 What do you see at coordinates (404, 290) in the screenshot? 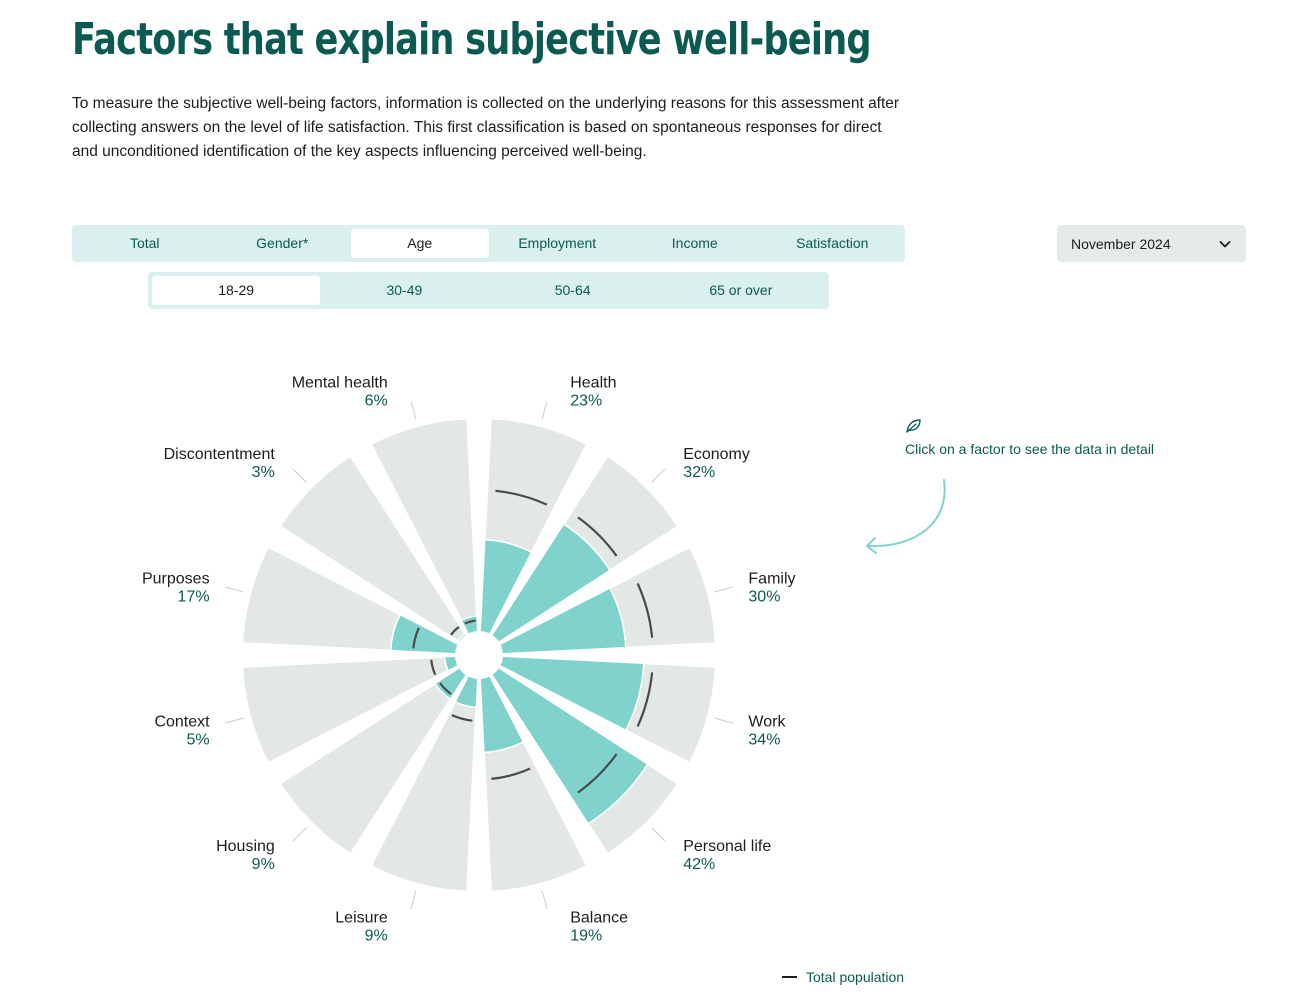
I see `subtab-30-49: 30-49` at bounding box center [404, 290].